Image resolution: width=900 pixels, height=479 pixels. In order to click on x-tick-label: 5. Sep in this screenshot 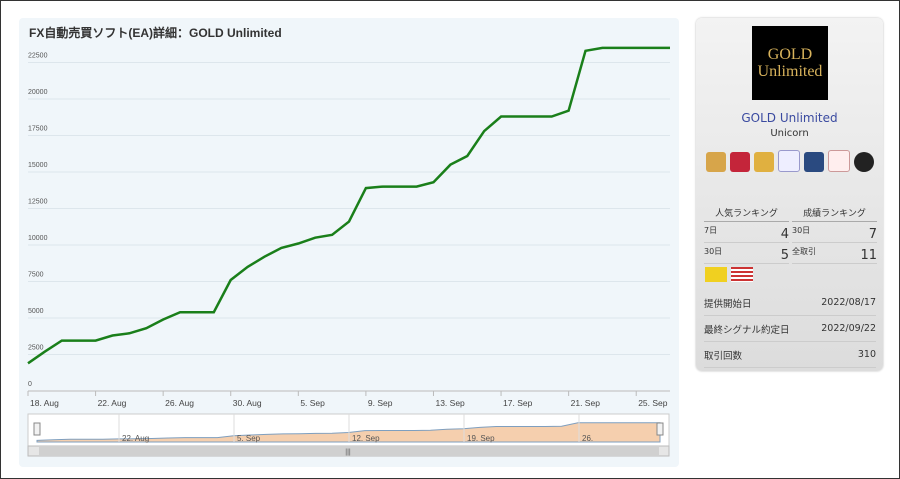, I will do `click(312, 403)`.